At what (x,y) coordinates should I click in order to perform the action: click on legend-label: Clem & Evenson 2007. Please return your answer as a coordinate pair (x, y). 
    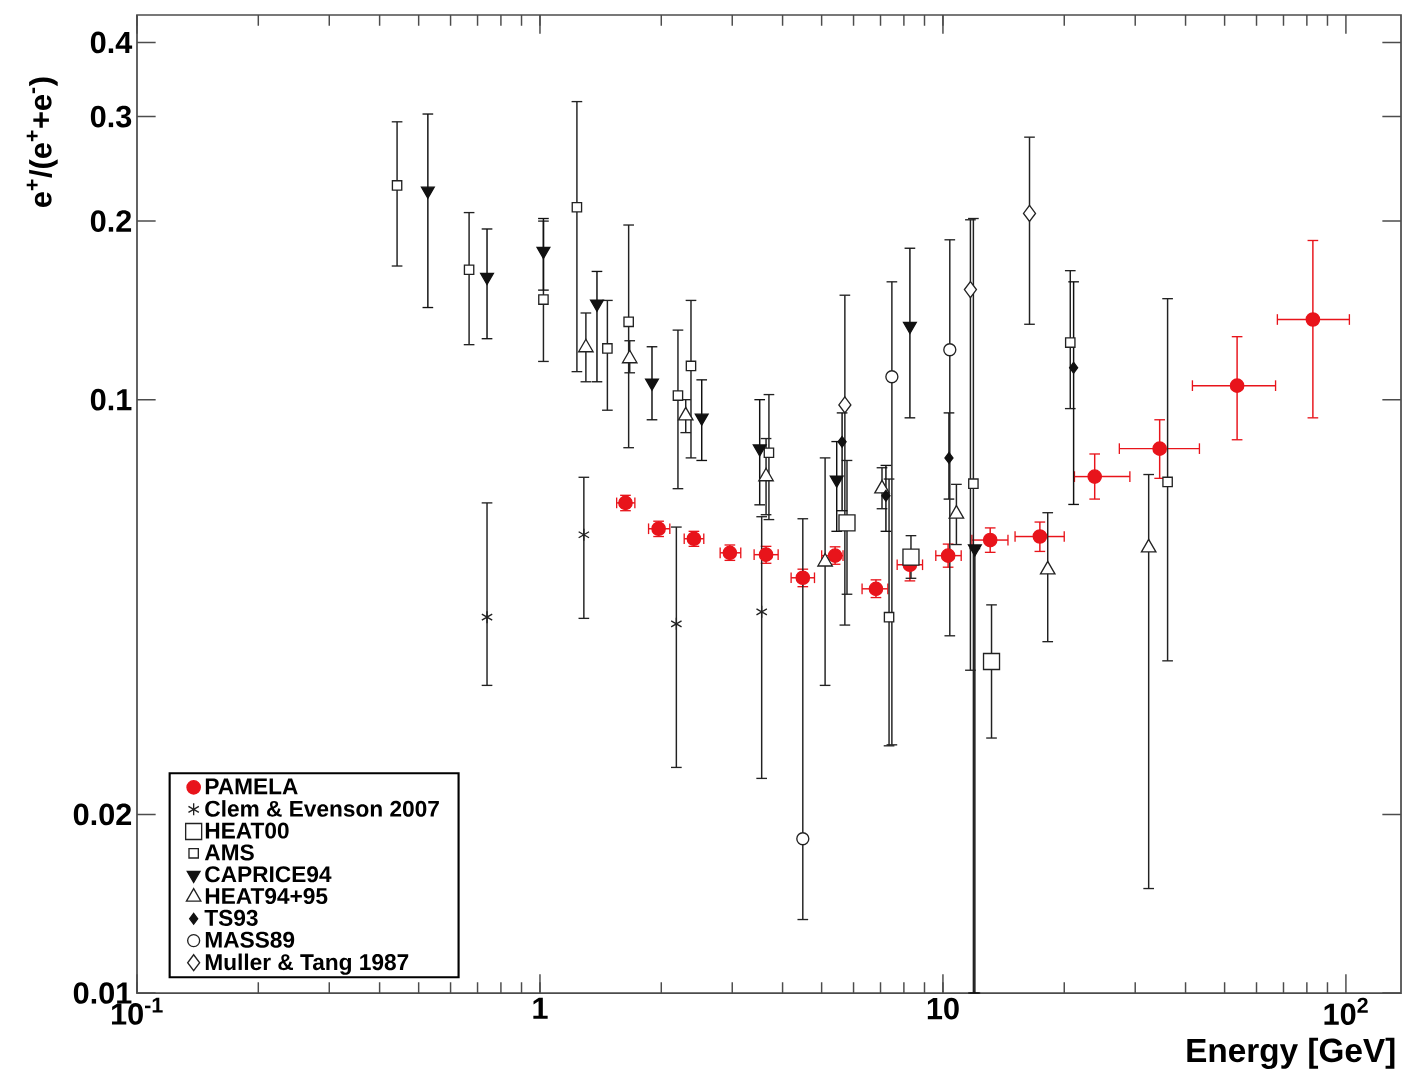
    Looking at the image, I should click on (322, 808).